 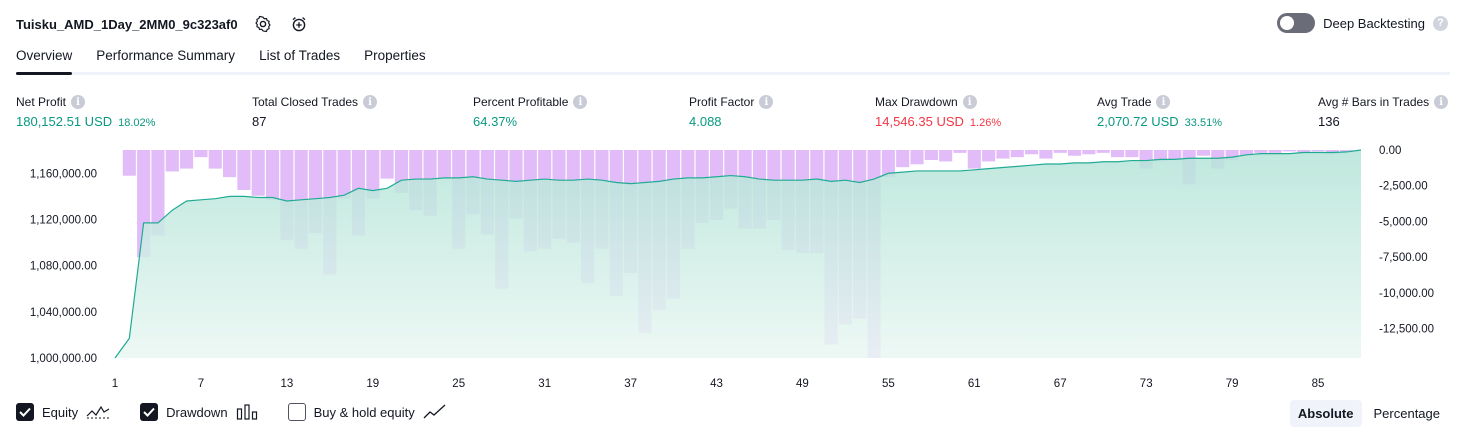 I want to click on tab-list-of-trades: List of Trades, so click(x=300, y=55).